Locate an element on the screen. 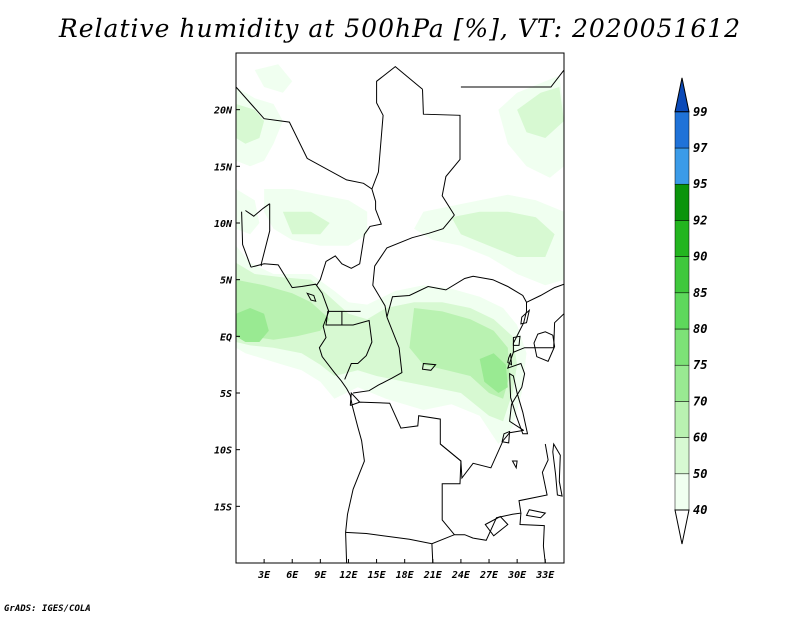  colorbar-label: 75 is located at coordinates (700, 365).